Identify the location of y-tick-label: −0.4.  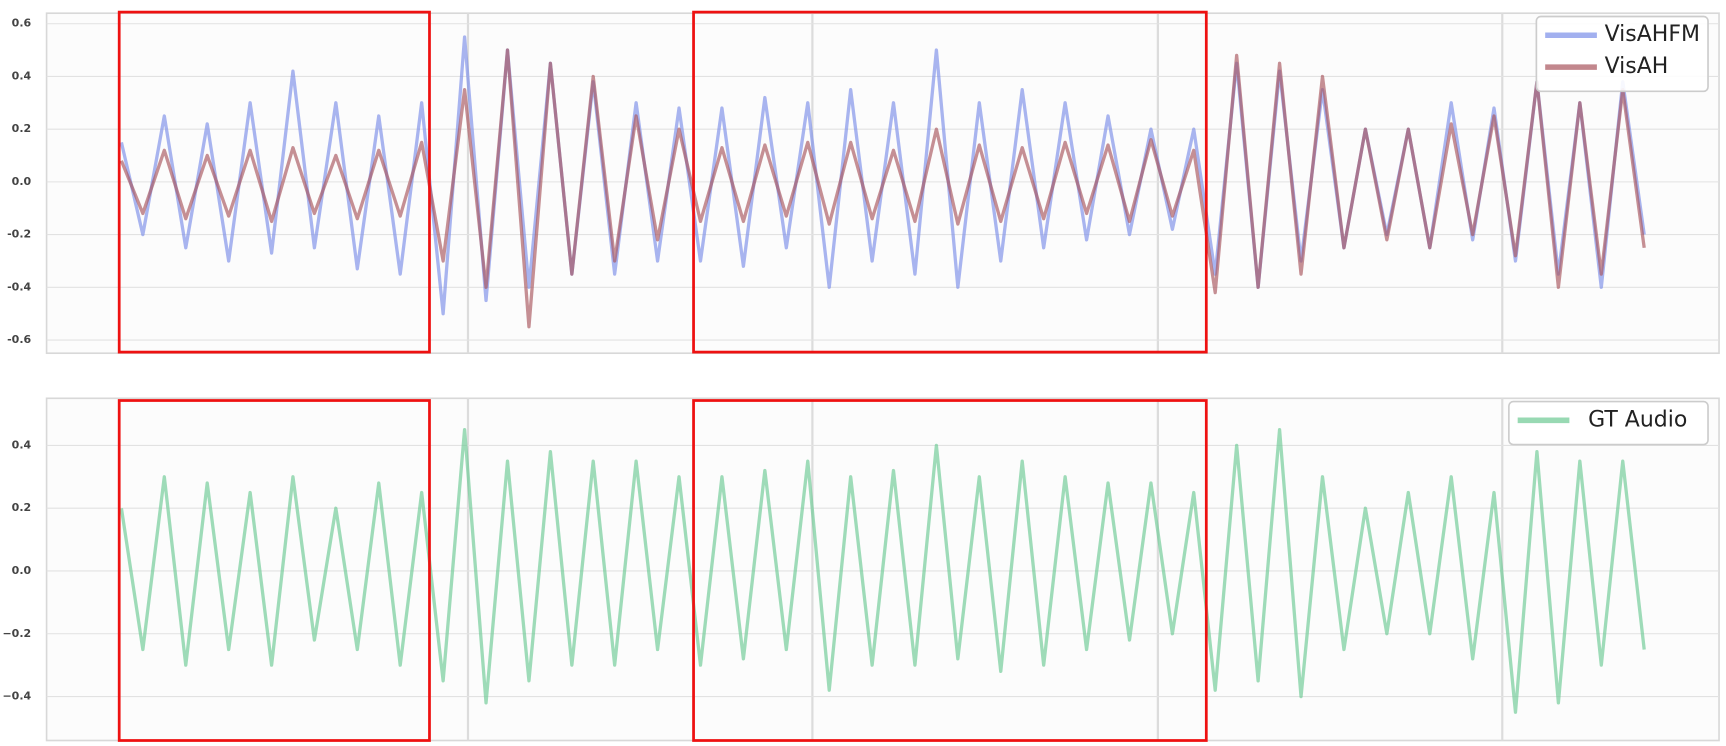
(16, 696).